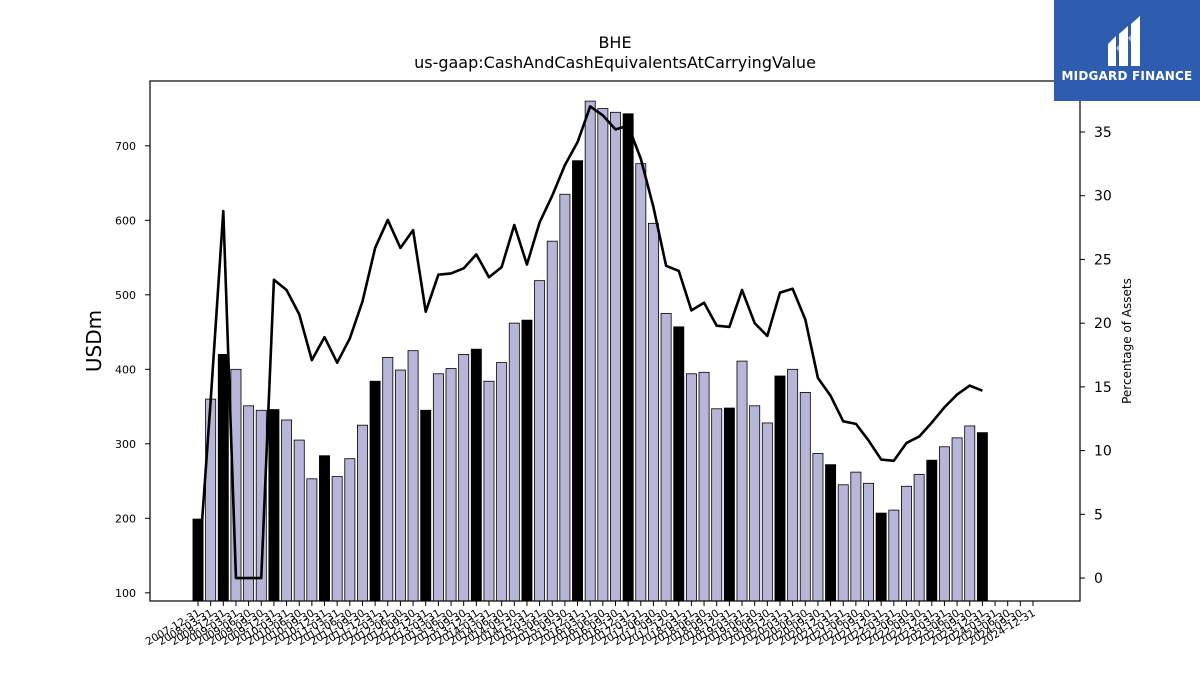 The width and height of the screenshot is (1200, 675). I want to click on y-tick-label: 500, so click(125, 295).